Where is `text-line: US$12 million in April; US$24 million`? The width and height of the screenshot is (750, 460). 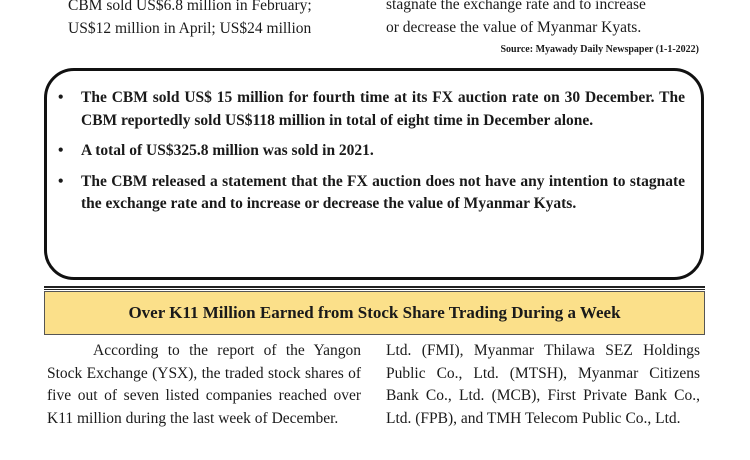 text-line: US$12 million in April; US$24 million is located at coordinates (190, 28).